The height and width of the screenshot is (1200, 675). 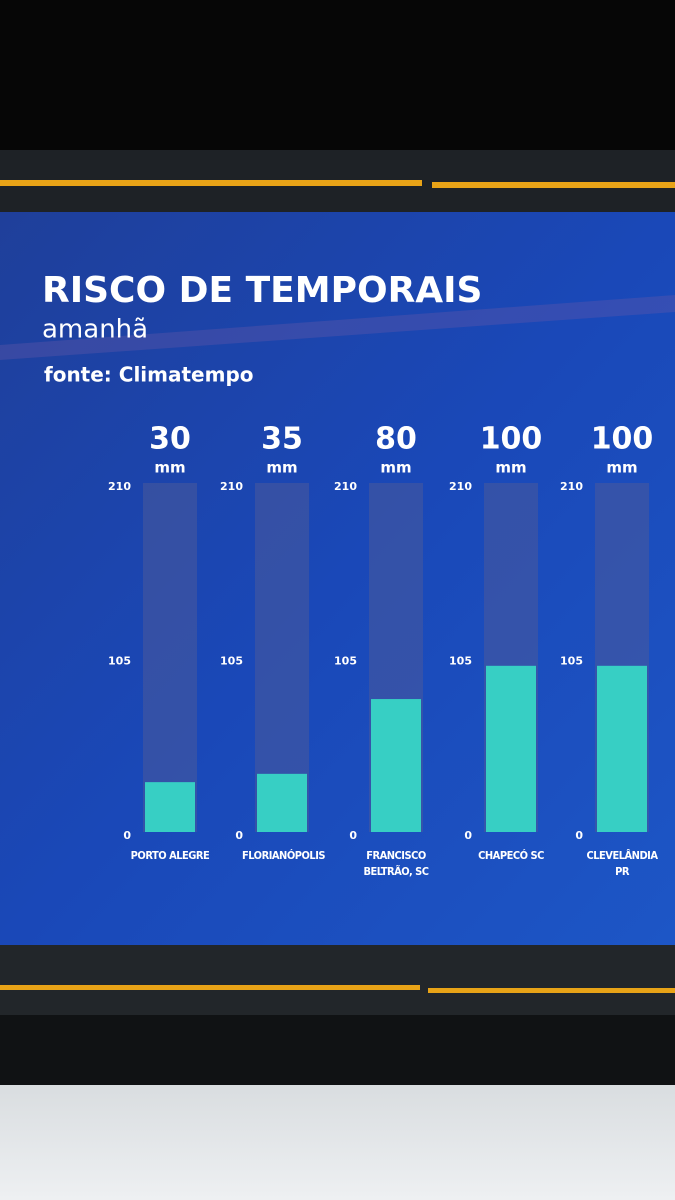 What do you see at coordinates (170, 439) in the screenshot?
I see `value-label: 30` at bounding box center [170, 439].